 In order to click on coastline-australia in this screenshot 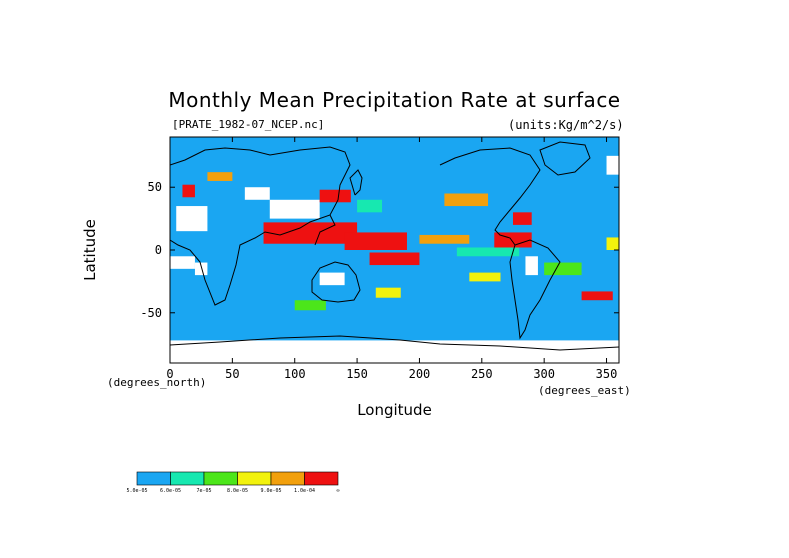, I will do `click(336, 282)`.